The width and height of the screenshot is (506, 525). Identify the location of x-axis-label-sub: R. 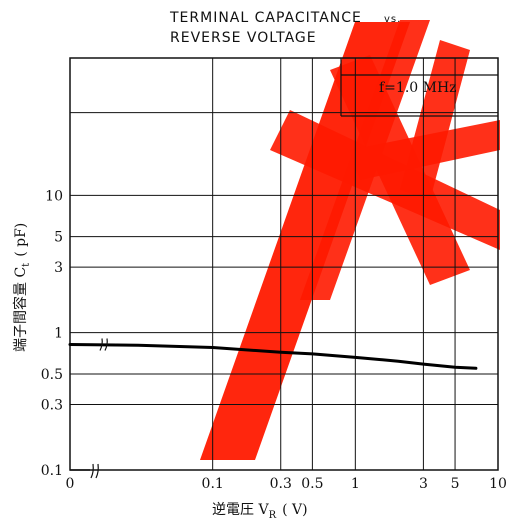
(273, 515).